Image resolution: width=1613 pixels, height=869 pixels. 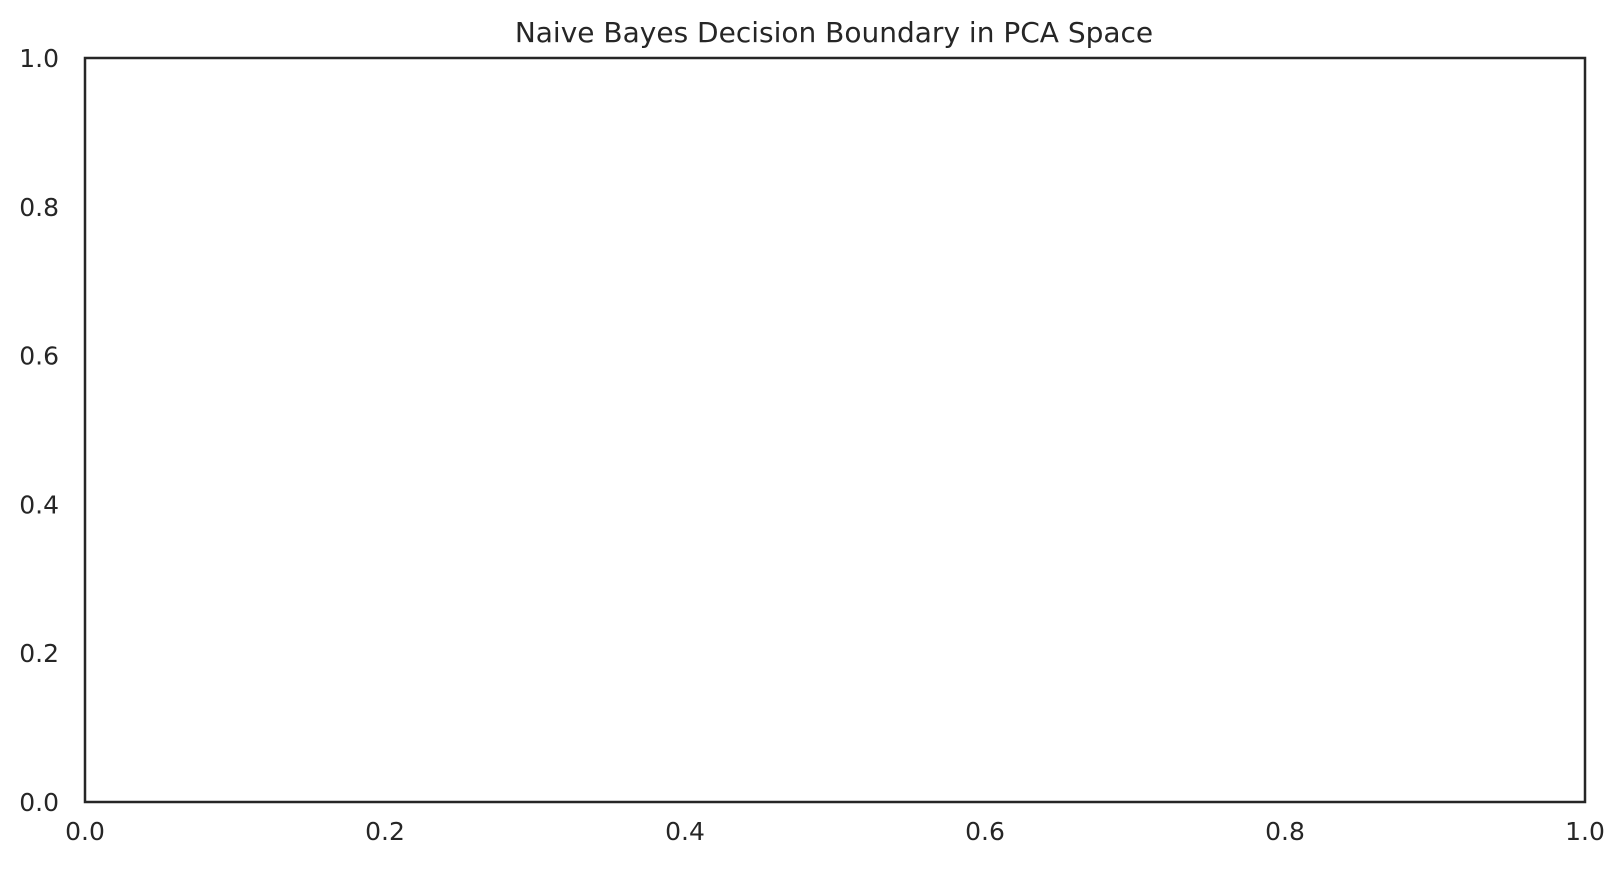 I want to click on y-tick-label: 0.2, so click(x=39, y=653).